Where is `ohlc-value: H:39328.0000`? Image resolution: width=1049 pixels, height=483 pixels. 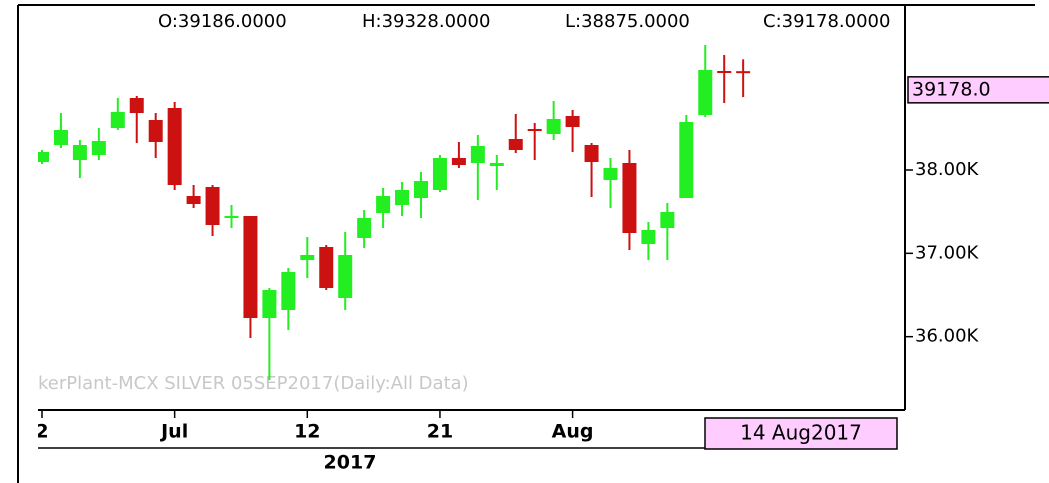 ohlc-value: H:39328.0000 is located at coordinates (426, 21).